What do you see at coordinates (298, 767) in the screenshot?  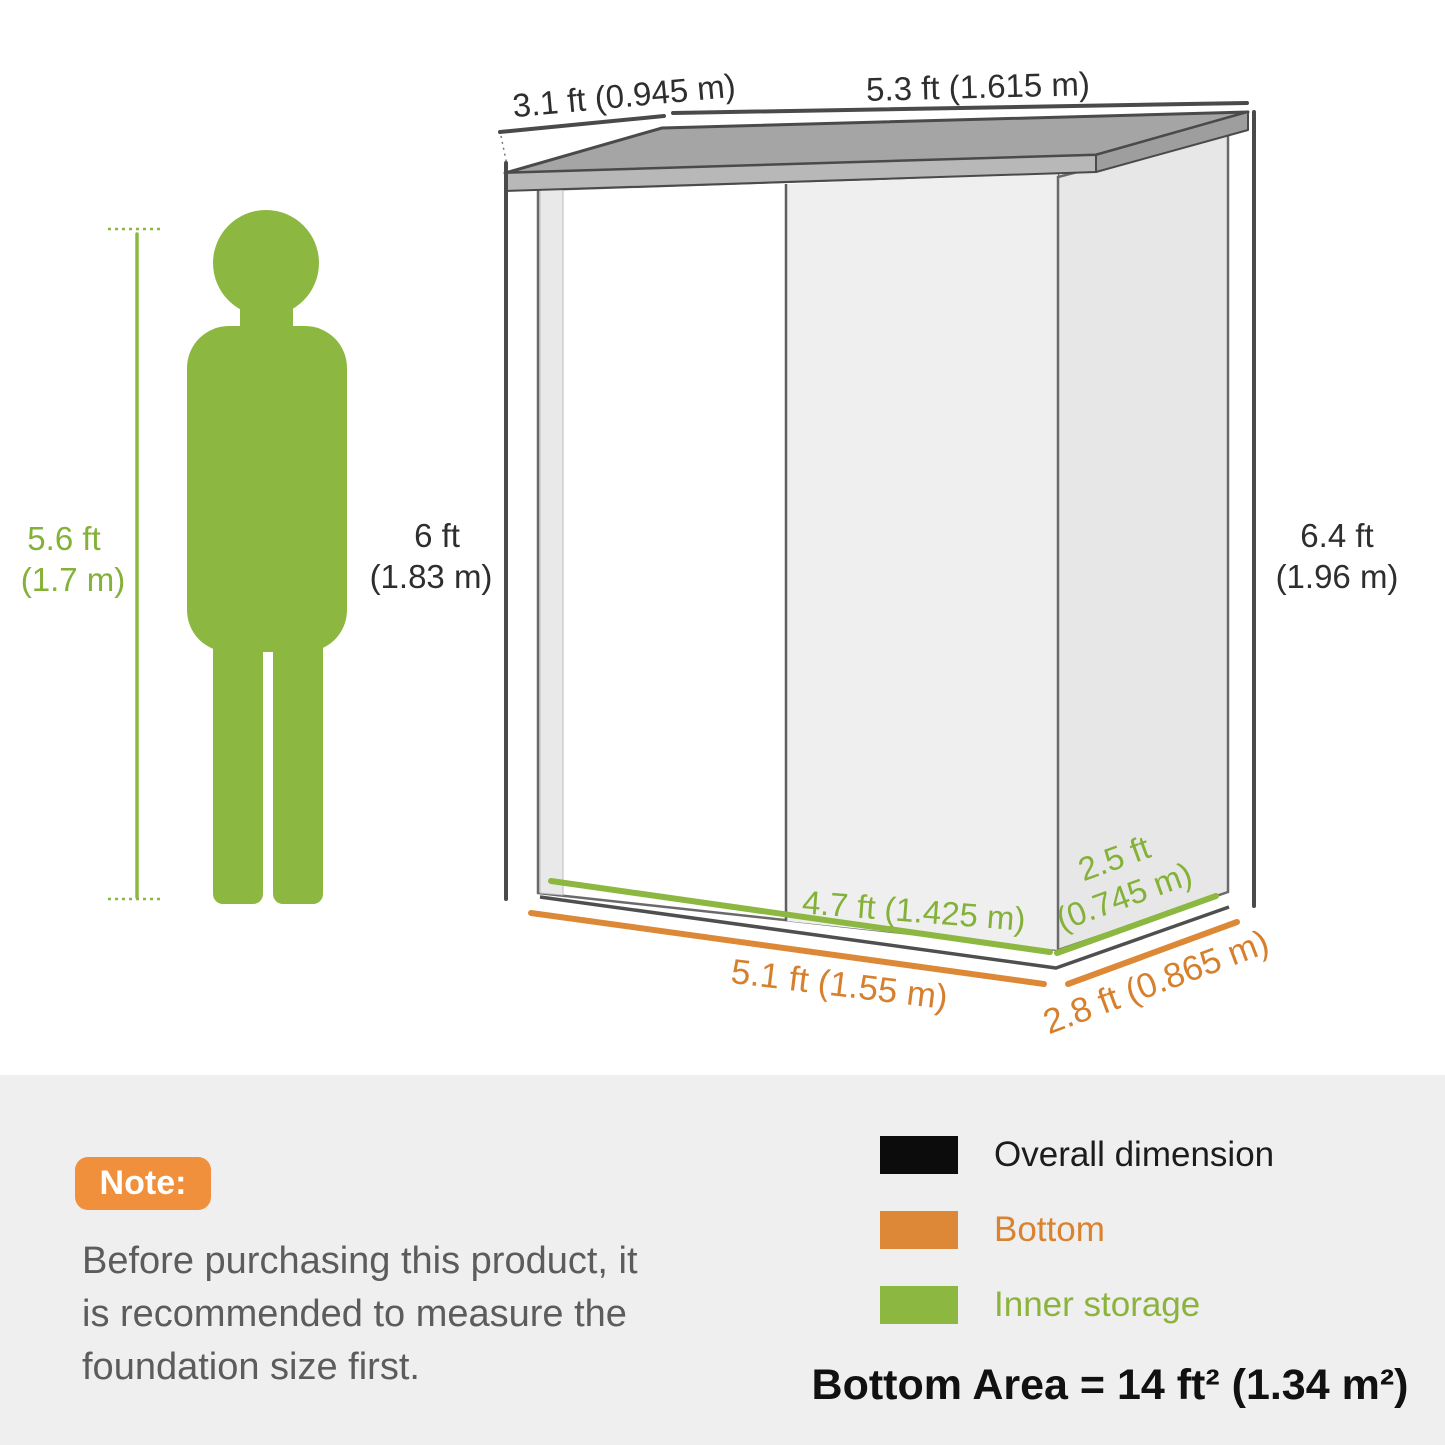 I see `person-right-leg` at bounding box center [298, 767].